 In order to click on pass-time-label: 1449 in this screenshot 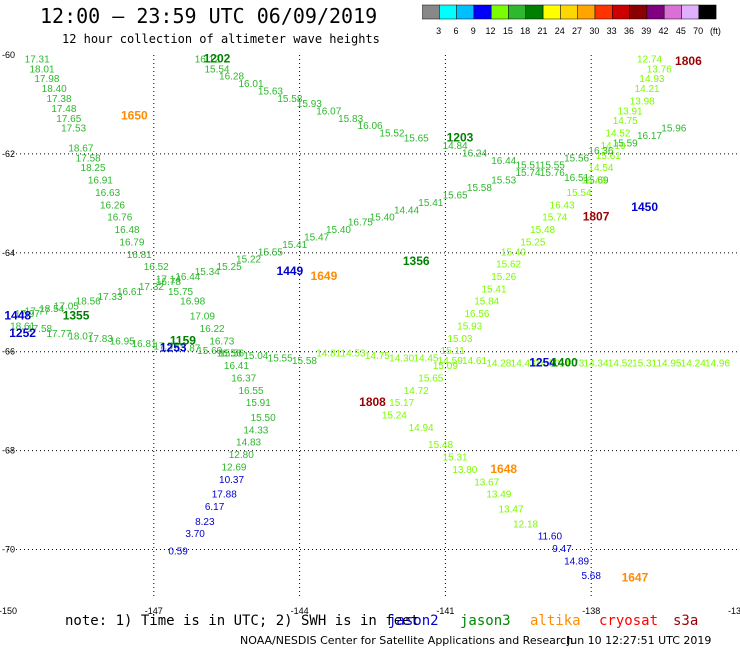, I will do `click(290, 271)`.